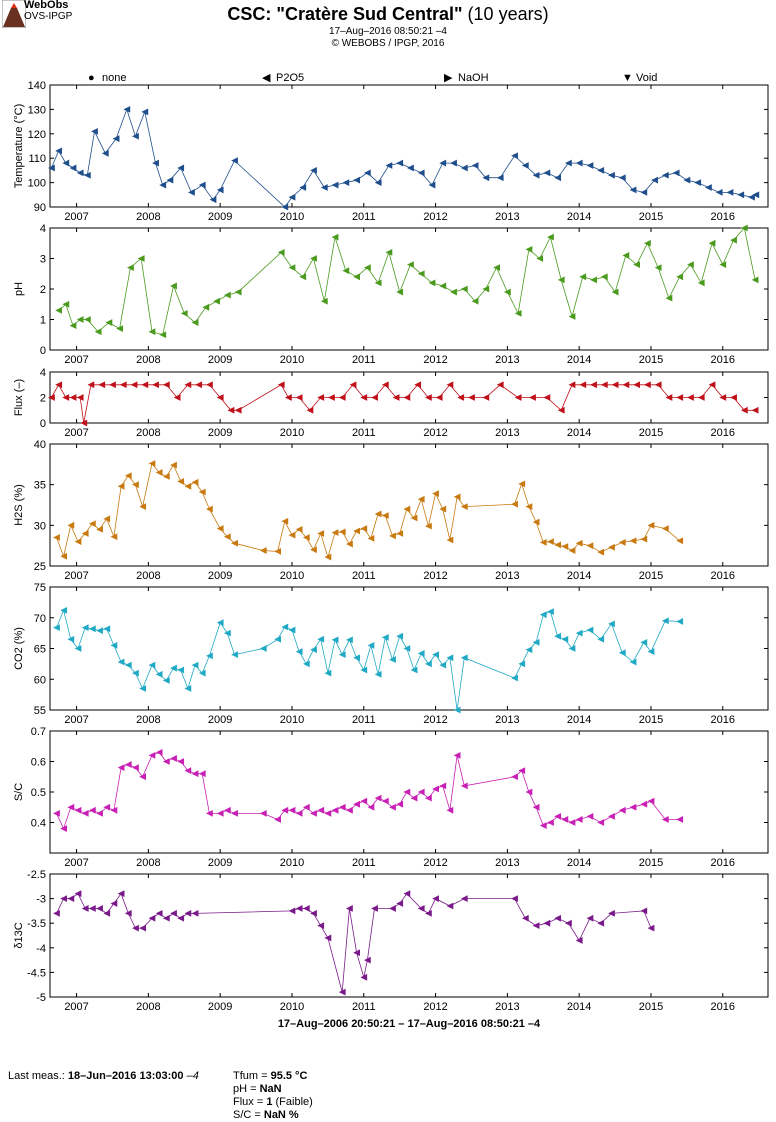 This screenshot has height=1122, width=776. What do you see at coordinates (403, 158) in the screenshot?
I see `series-line` at bounding box center [403, 158].